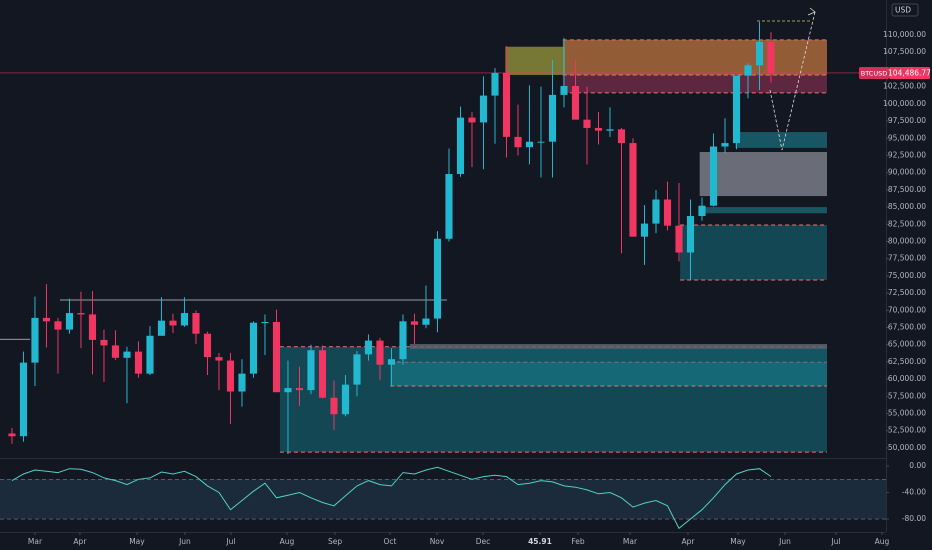  I want to click on y-tick-label: 80,000.00, so click(907, 240).